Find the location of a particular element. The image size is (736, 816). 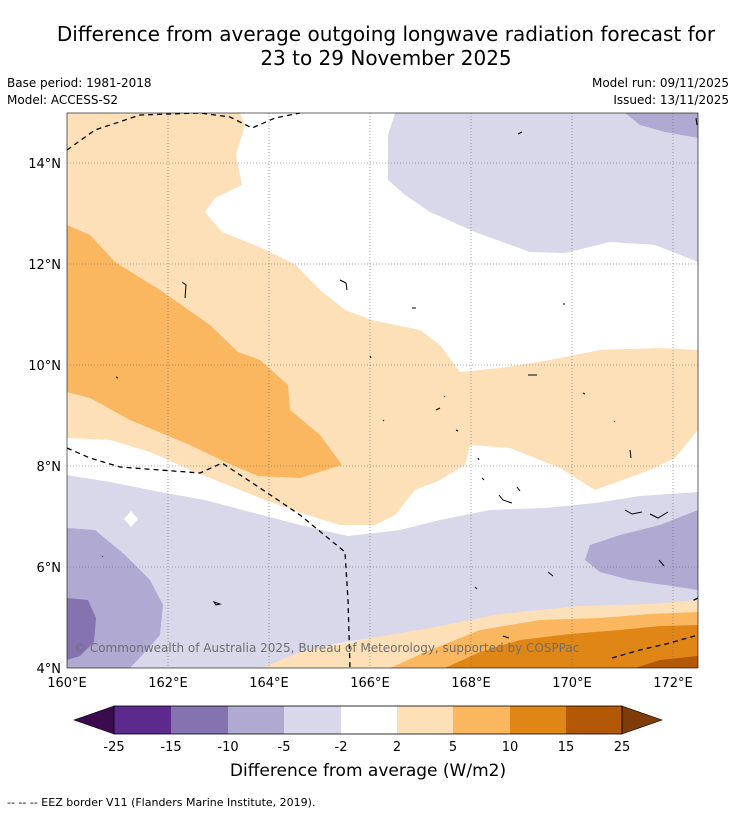

title-line-2: 23 to 29 November 2025 is located at coordinates (386, 58).